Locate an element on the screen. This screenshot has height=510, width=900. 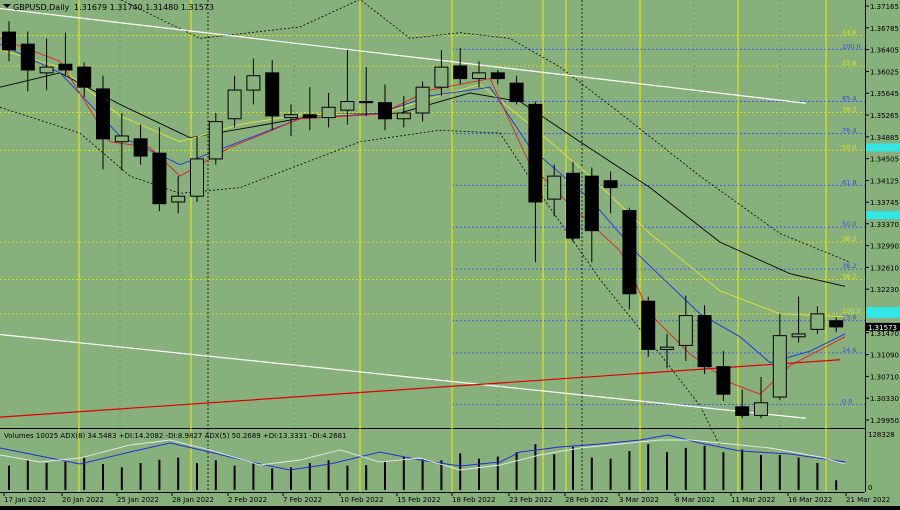
price-tick-label: 1.36405 is located at coordinates (884, 51).